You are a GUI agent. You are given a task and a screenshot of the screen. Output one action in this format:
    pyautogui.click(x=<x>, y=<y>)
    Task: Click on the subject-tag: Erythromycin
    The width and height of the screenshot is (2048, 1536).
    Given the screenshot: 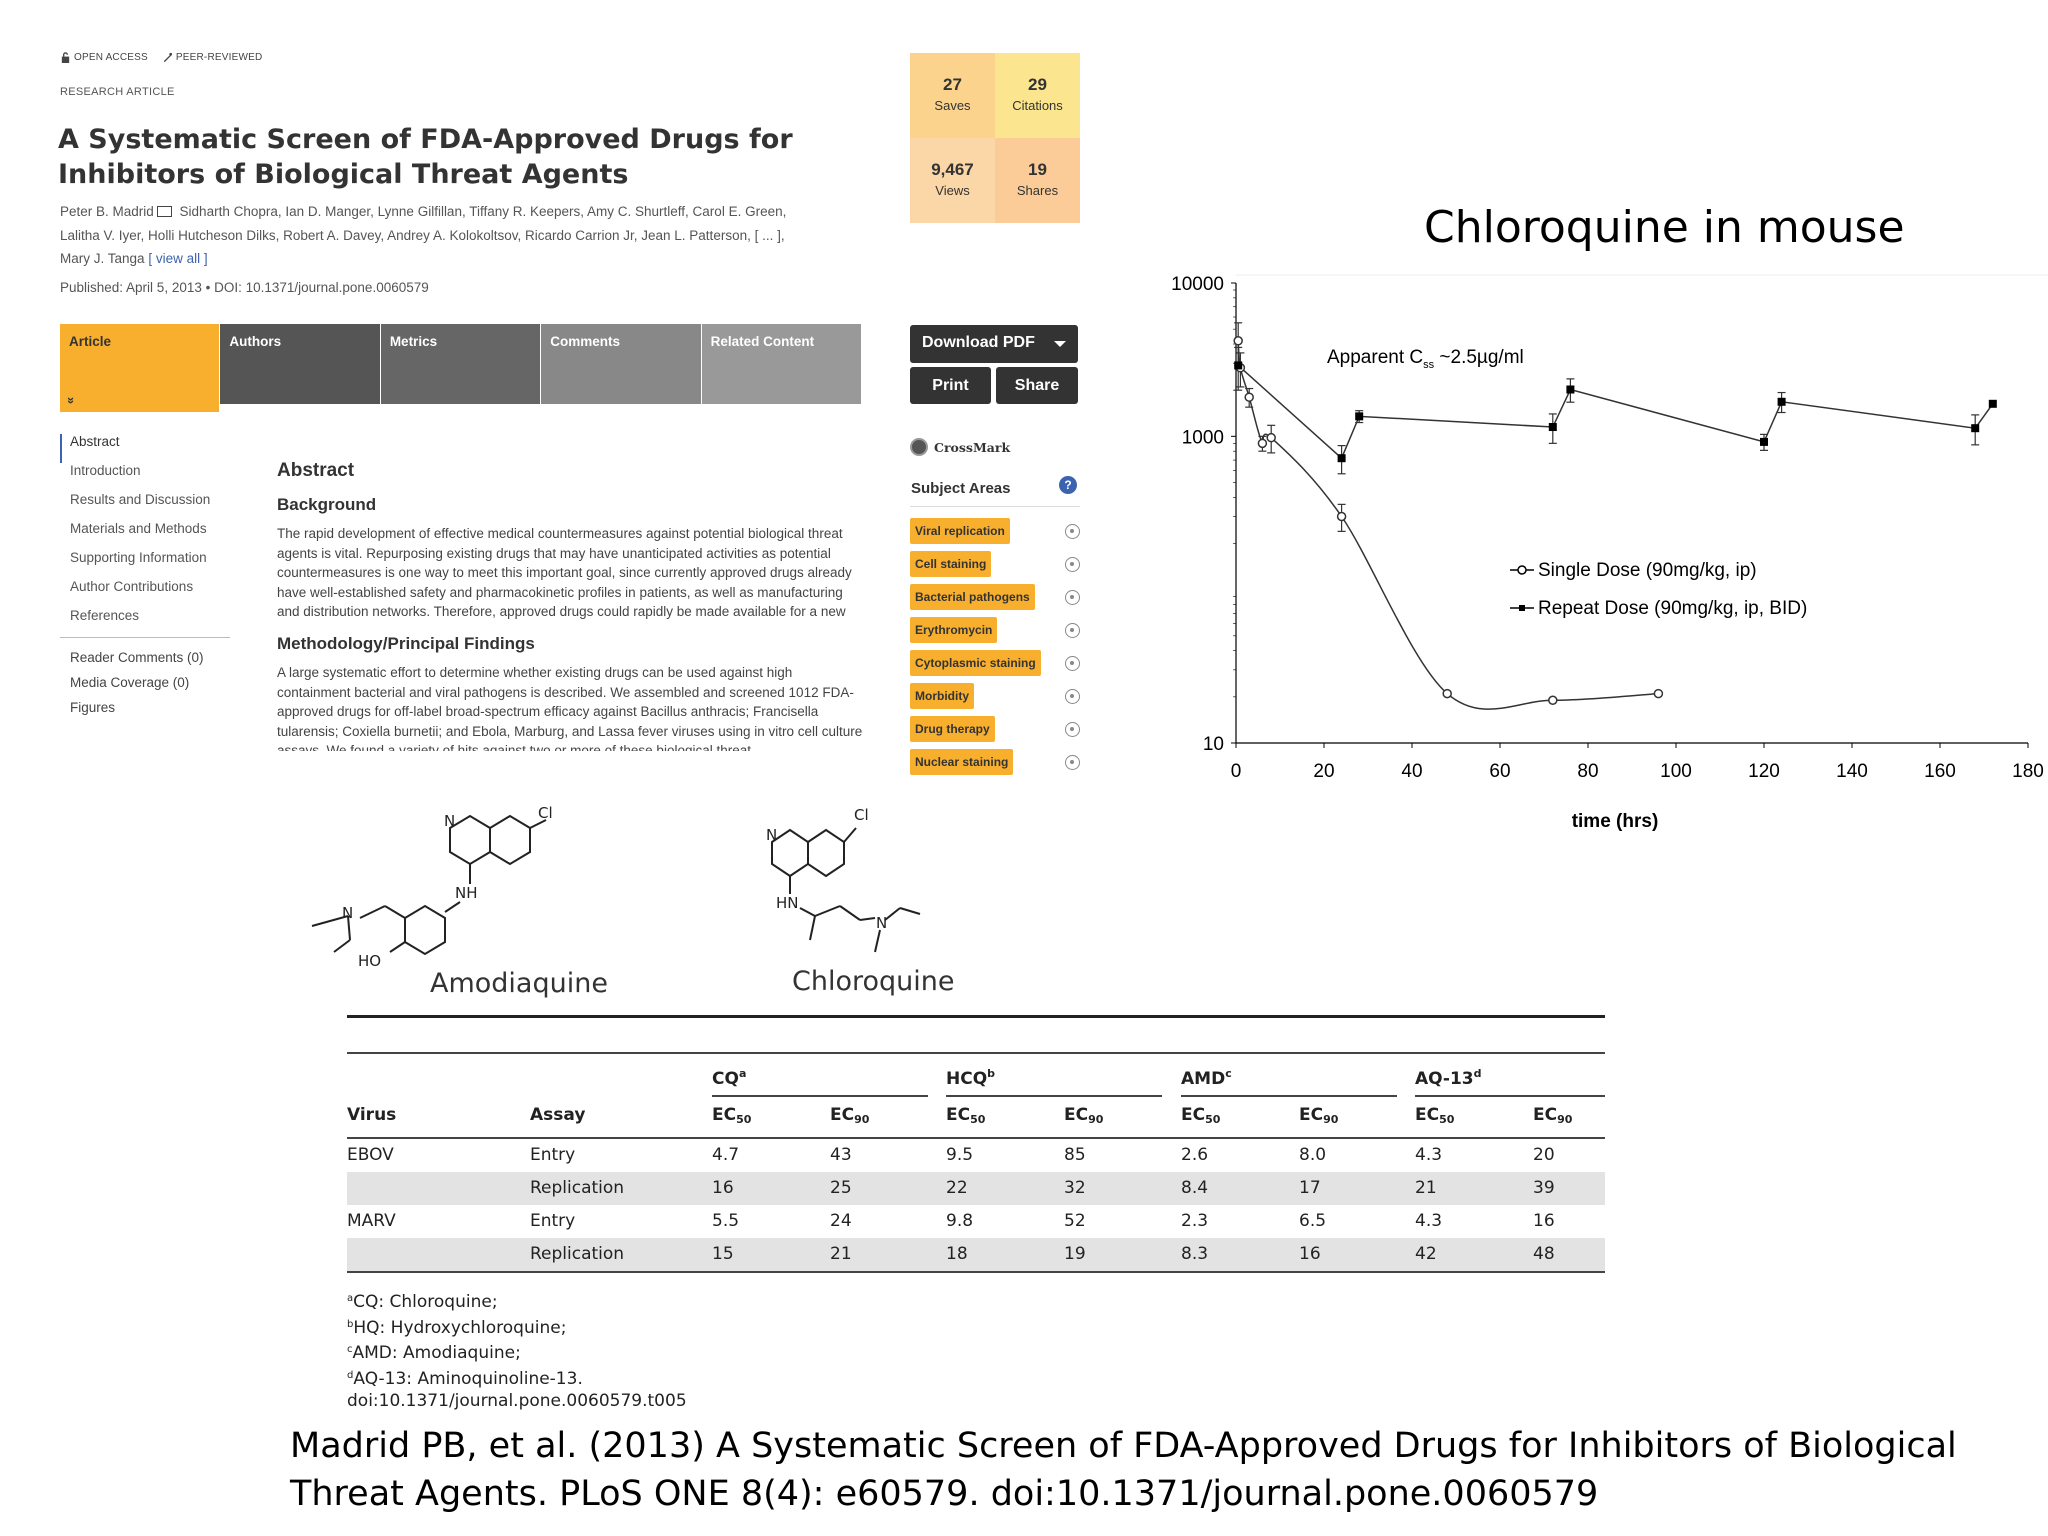 What is the action you would take?
    pyautogui.click(x=954, y=630)
    